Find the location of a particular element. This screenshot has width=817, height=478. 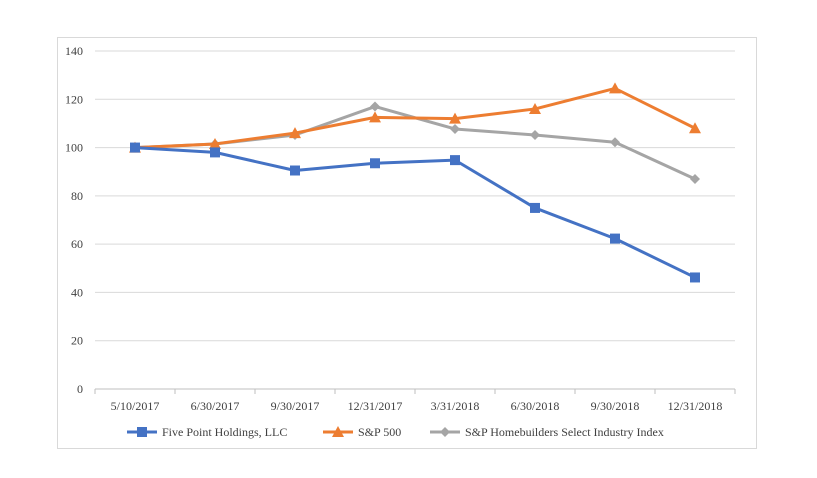

legend-item: S&P Homebuilders Select Industry Index is located at coordinates (547, 432).